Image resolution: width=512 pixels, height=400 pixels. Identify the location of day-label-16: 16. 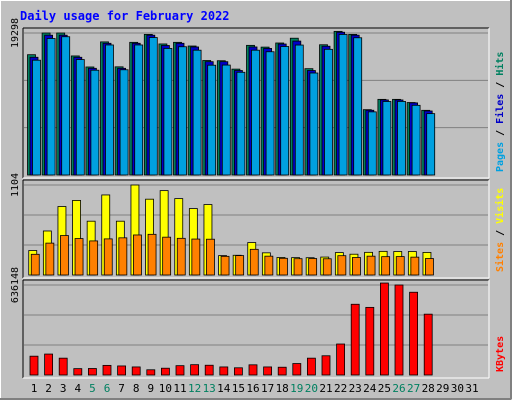
(252, 388).